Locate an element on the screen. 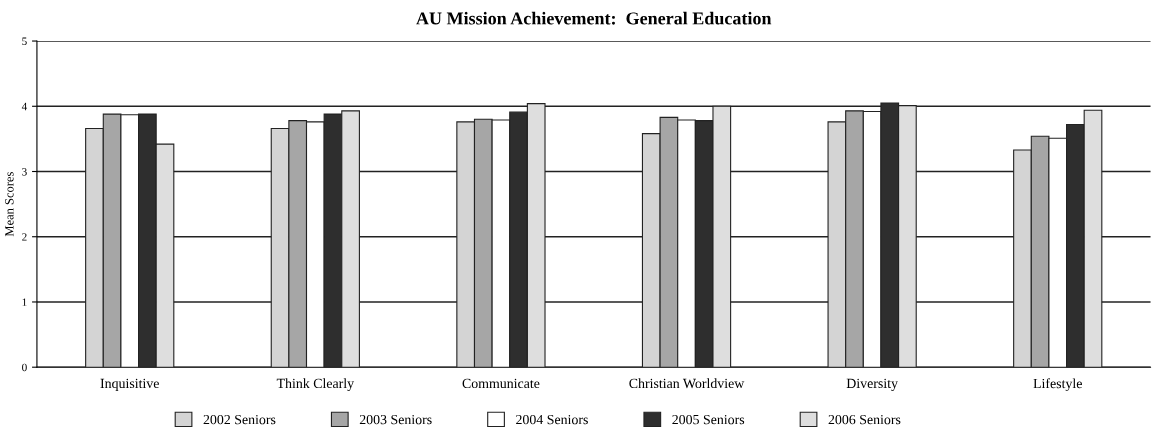 The image size is (1154, 432). x-tick-label: Diversity is located at coordinates (872, 384).